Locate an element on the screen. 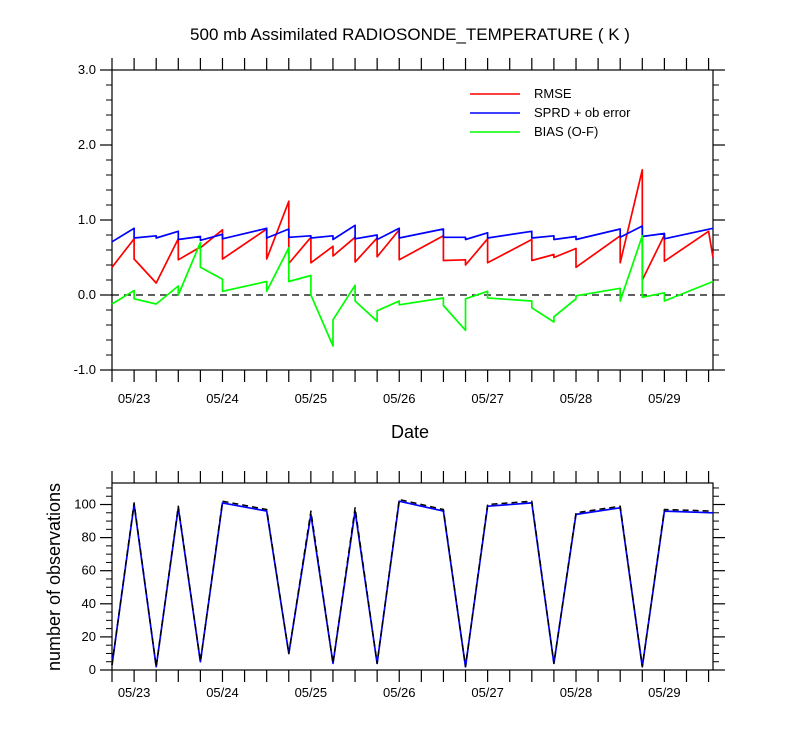  legend-label-bias: BIAS (O-F) is located at coordinates (566, 131).